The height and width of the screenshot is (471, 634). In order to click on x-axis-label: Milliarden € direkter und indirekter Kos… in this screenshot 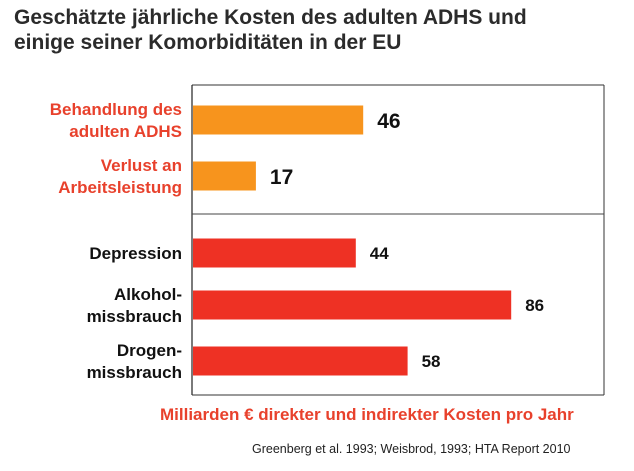, I will do `click(367, 414)`.